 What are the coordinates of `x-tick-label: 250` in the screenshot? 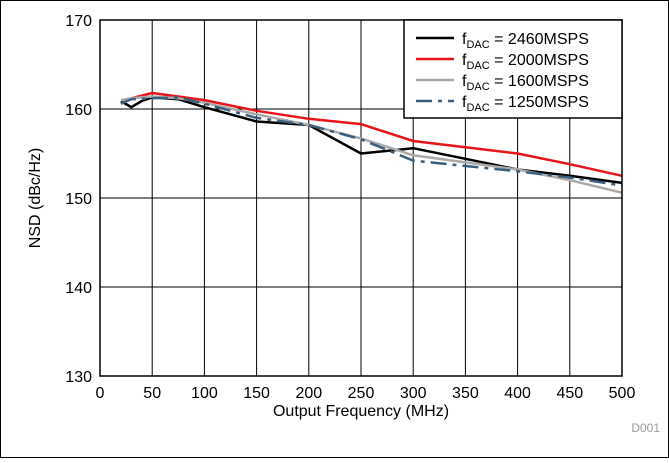 It's located at (361, 393).